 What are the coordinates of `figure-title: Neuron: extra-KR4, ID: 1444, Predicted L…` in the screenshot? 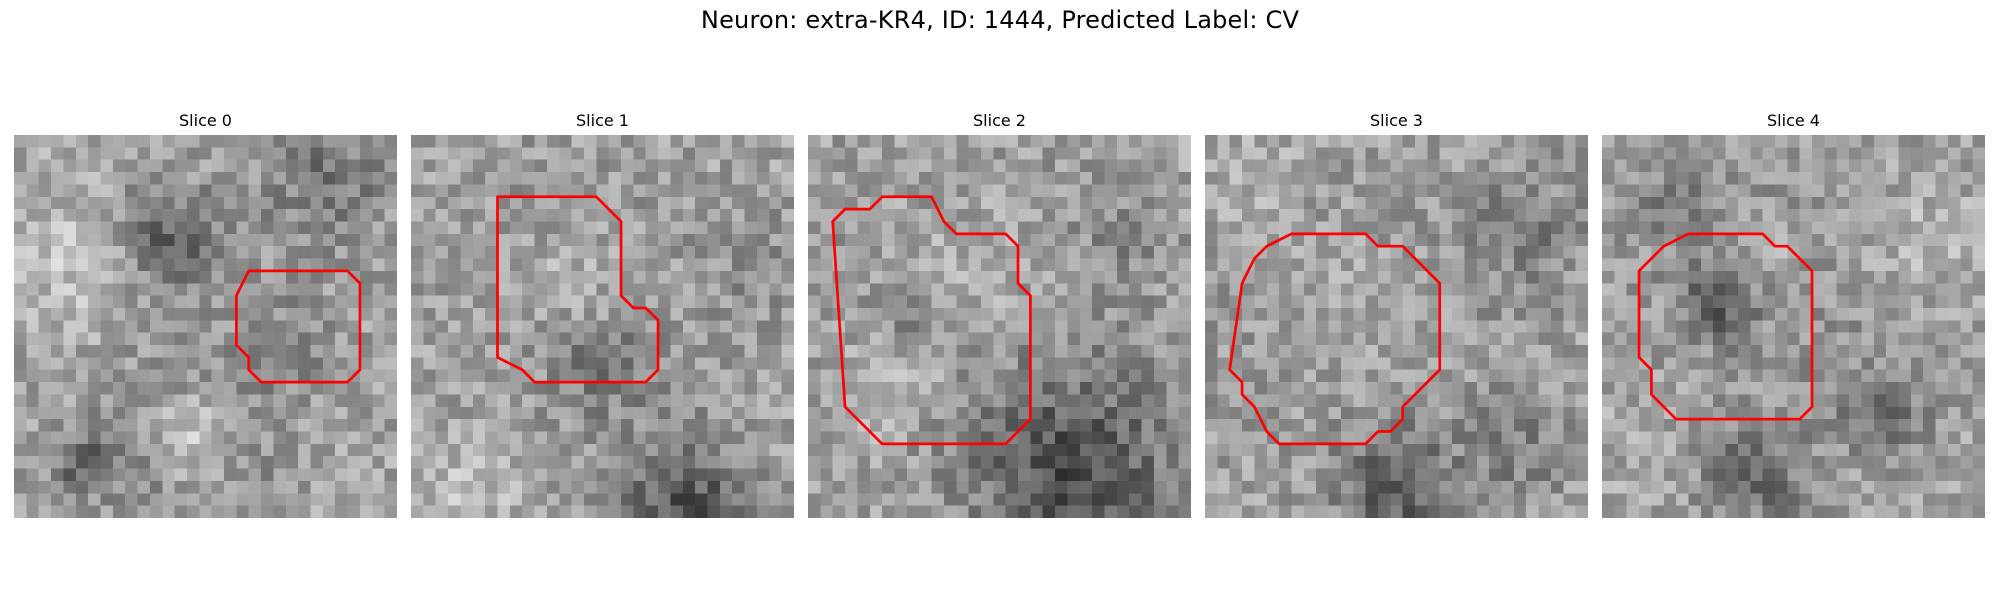 It's located at (1000, 20).